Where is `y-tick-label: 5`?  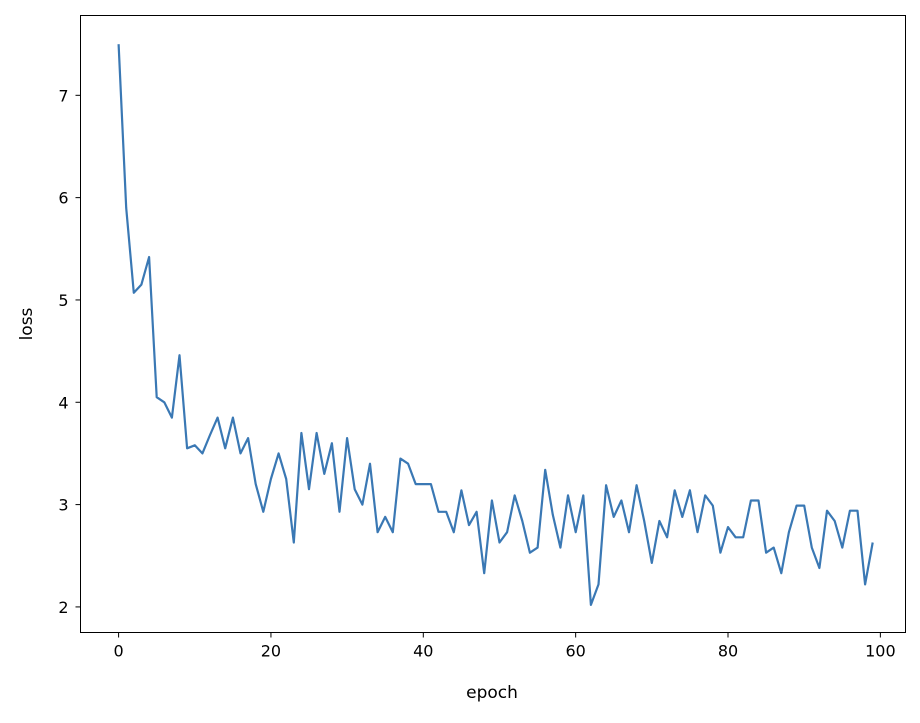 y-tick-label: 5 is located at coordinates (63, 300).